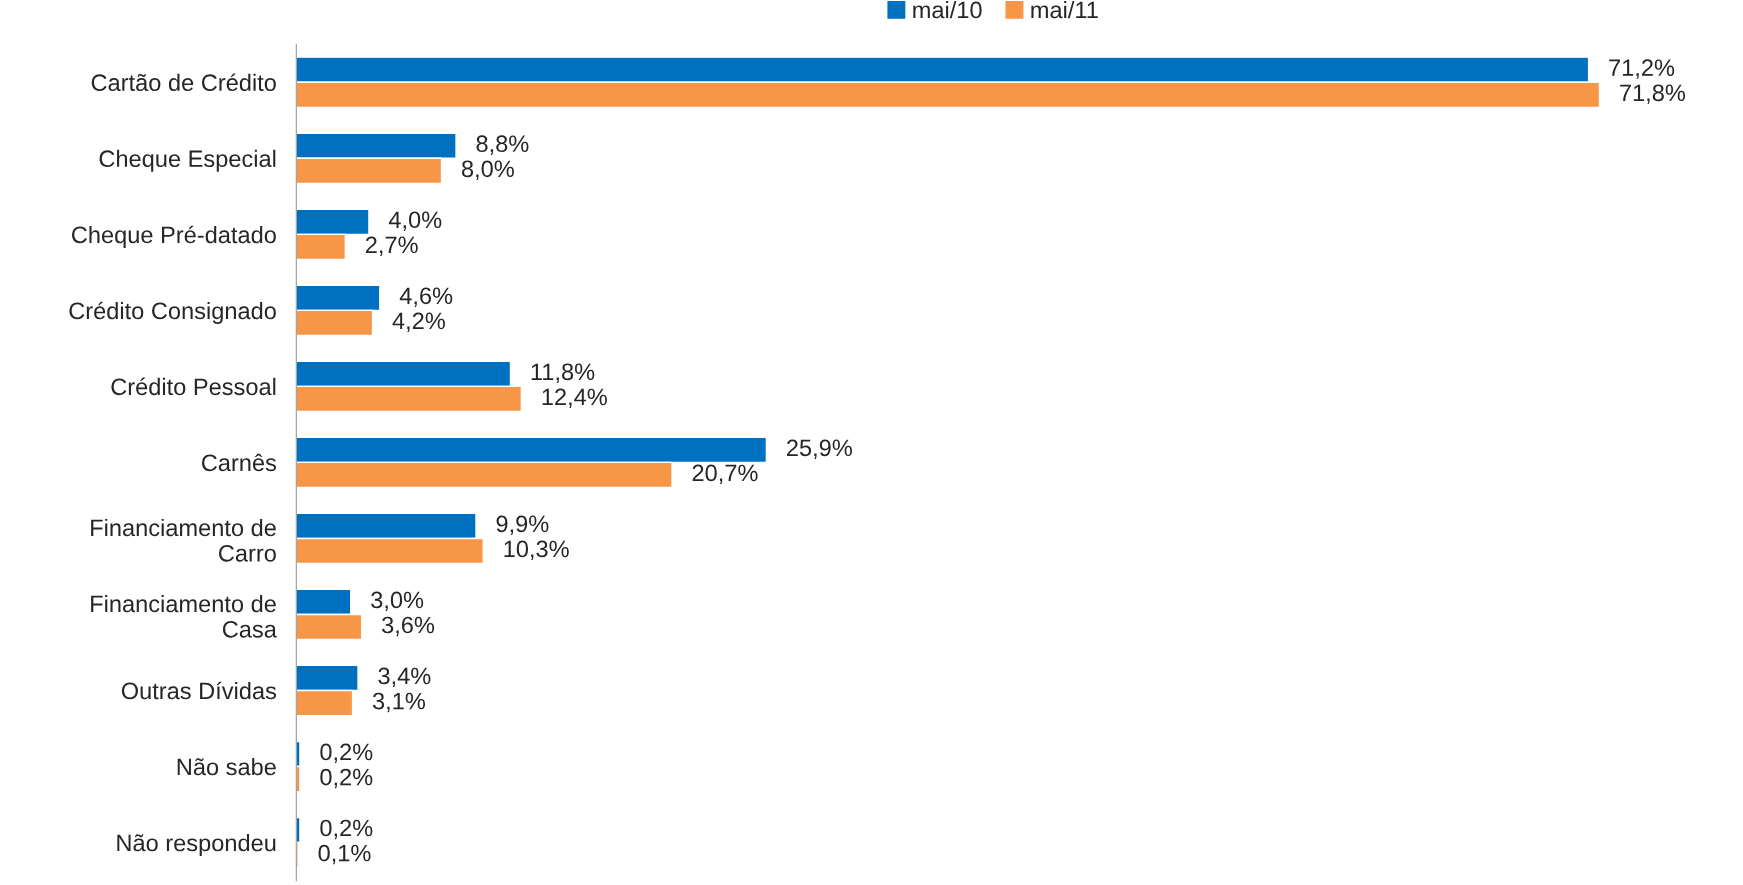  What do you see at coordinates (502, 145) in the screenshot?
I see `data-label: 8,8%` at bounding box center [502, 145].